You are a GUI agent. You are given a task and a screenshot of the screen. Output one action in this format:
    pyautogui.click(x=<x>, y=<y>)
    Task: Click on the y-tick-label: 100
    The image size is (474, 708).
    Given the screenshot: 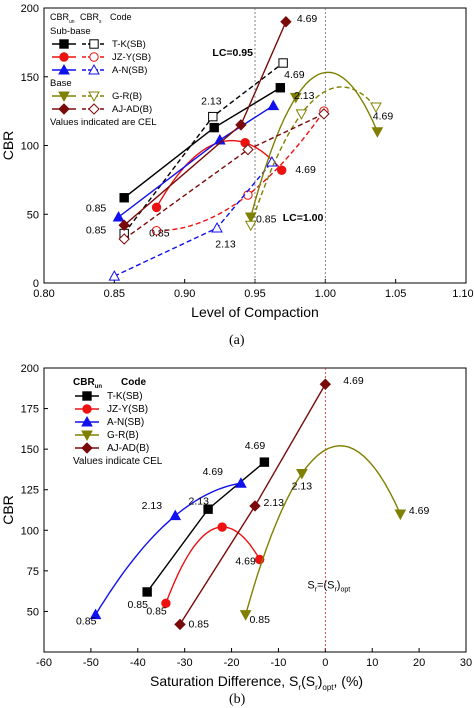 What is the action you would take?
    pyautogui.click(x=30, y=531)
    